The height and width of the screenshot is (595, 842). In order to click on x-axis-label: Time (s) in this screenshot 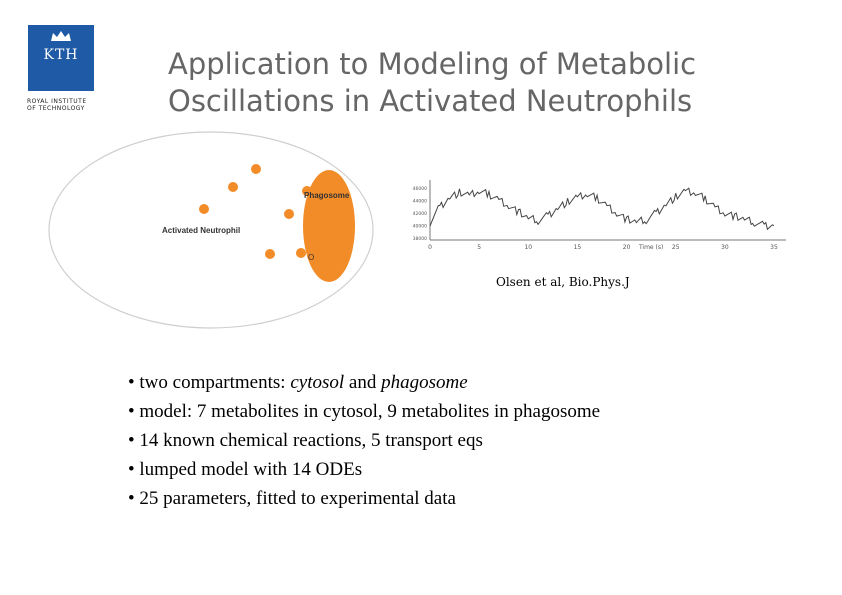, I will do `click(650, 247)`.